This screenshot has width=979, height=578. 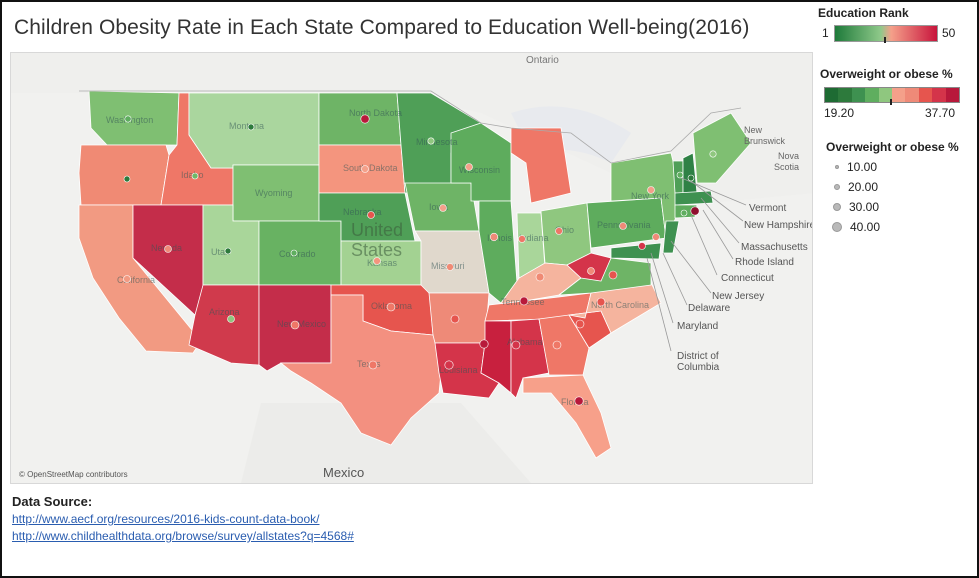 What do you see at coordinates (516, 345) in the screenshot?
I see `marker-alabama` at bounding box center [516, 345].